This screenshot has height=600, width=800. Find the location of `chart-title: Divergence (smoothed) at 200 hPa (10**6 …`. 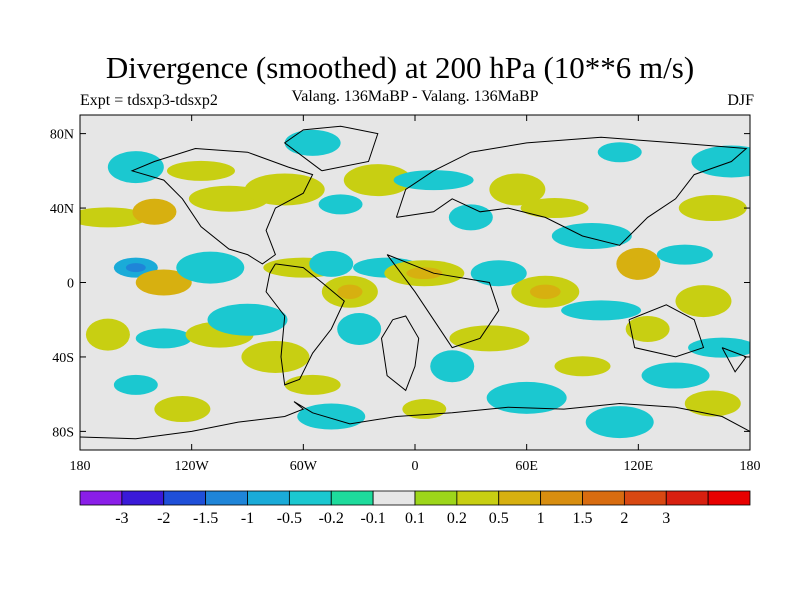

chart-title: Divergence (smoothed) at 200 hPa (10**6 … is located at coordinates (400, 67).